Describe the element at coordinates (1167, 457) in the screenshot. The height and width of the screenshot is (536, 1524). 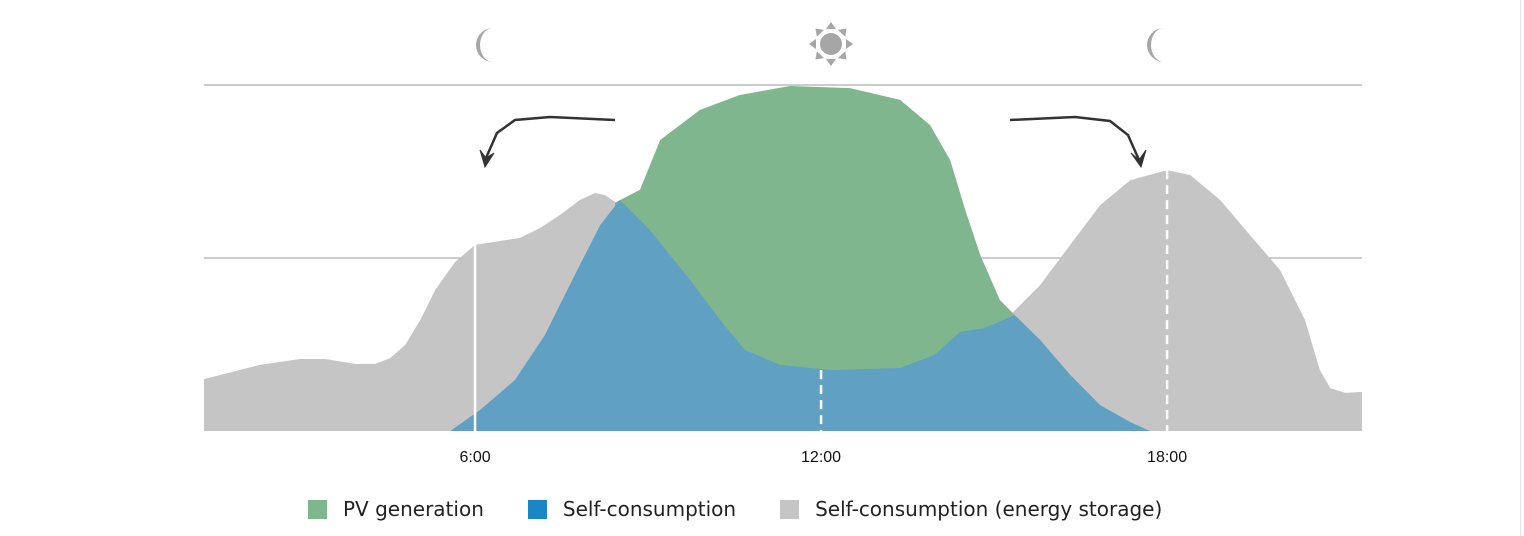
I see `x-tick-label: 18:00` at that location.